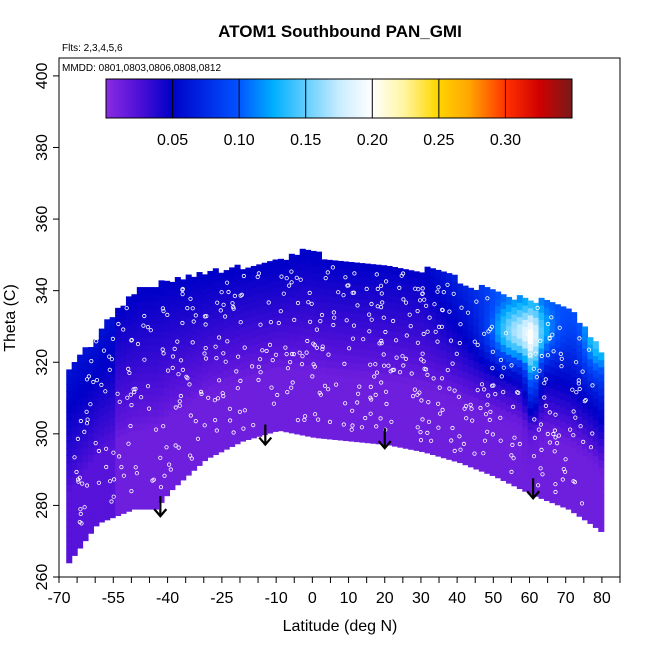  Describe the element at coordinates (385, 598) in the screenshot. I see `x-tick-label: 20` at that location.